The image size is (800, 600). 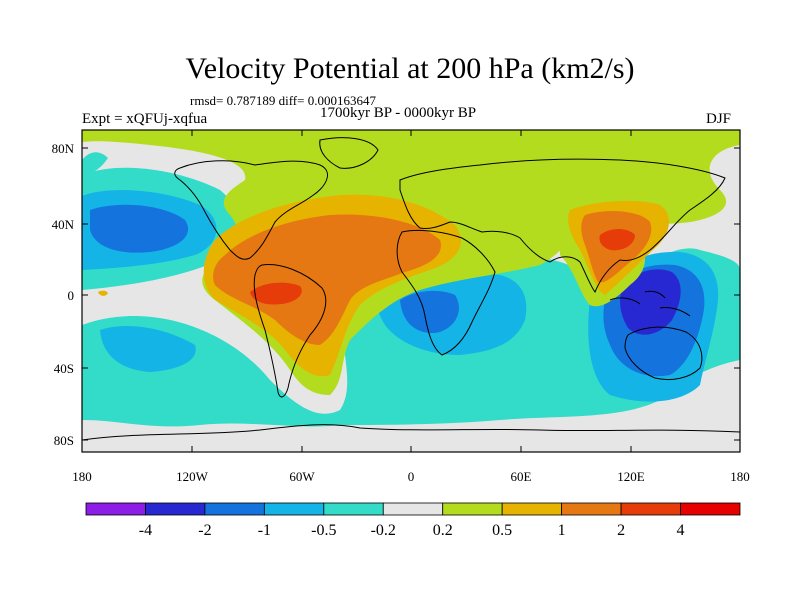 I want to click on colorbar-label: -1, so click(x=264, y=530).